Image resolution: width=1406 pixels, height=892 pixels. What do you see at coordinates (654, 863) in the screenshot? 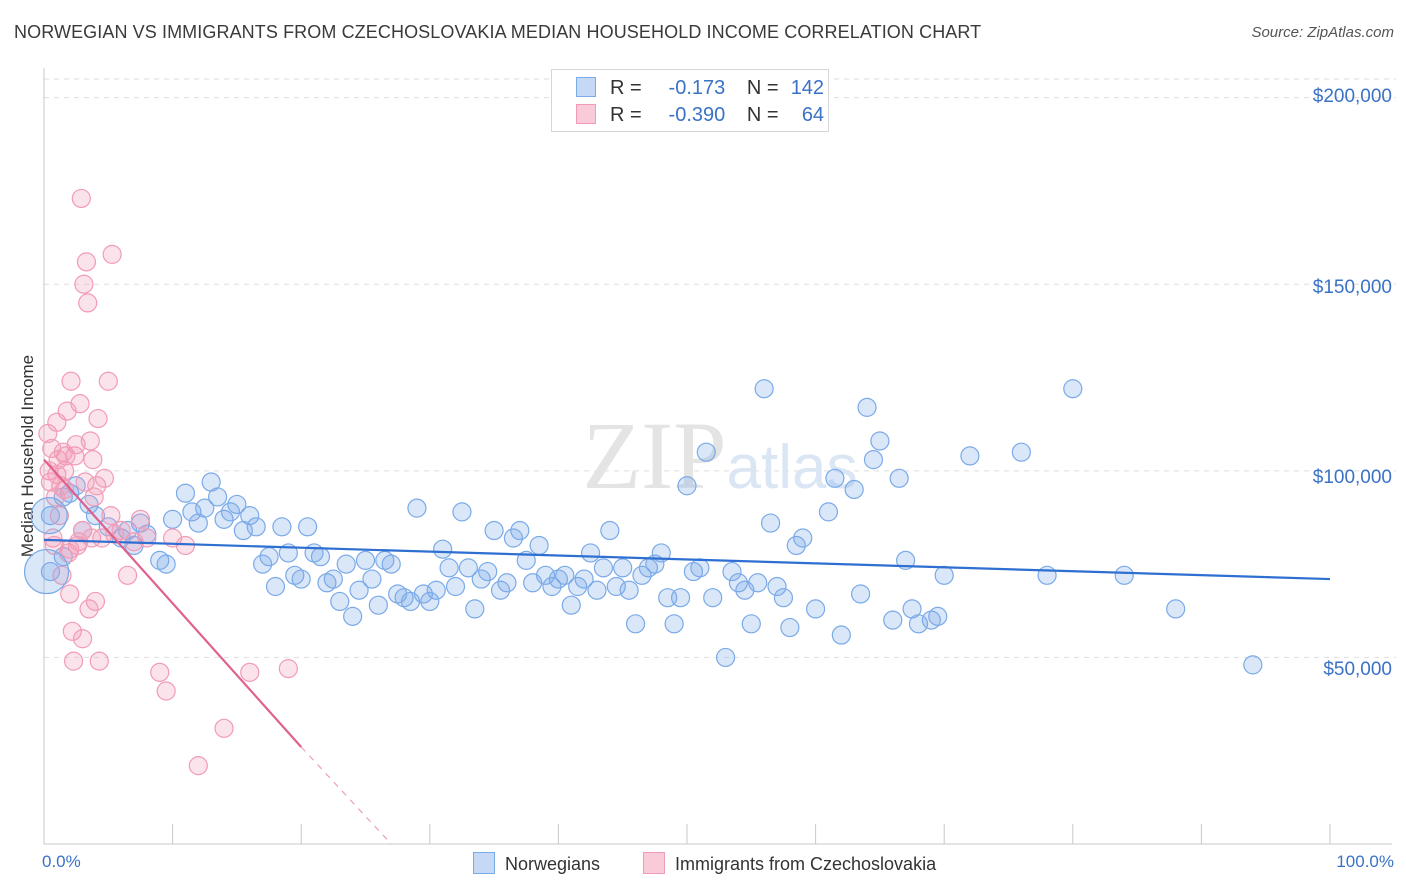
I see `czechoslovakia-legend-swatch` at bounding box center [654, 863].